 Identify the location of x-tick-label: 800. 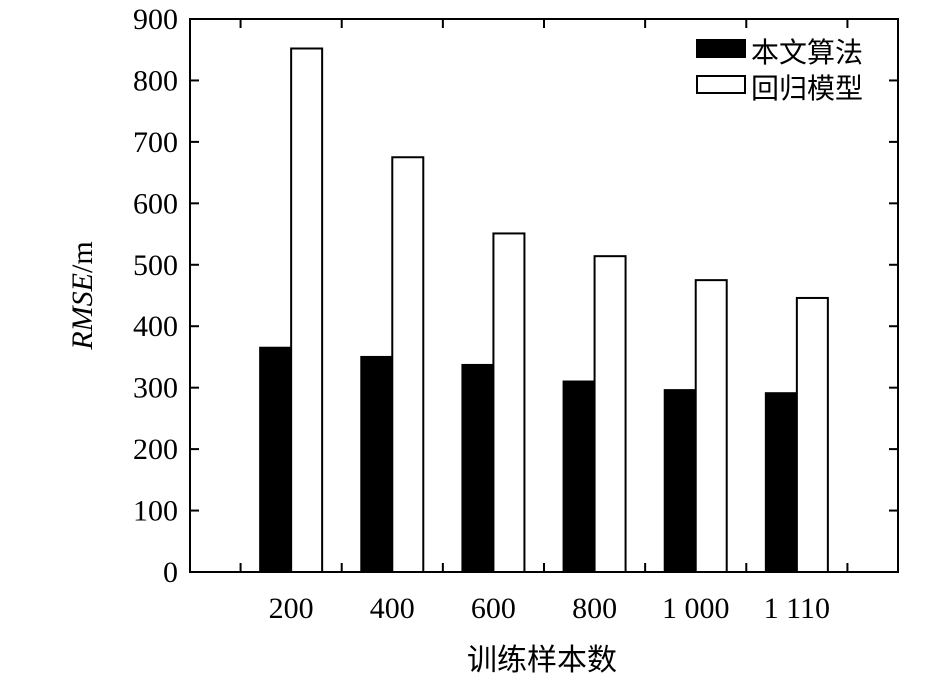
(594, 608).